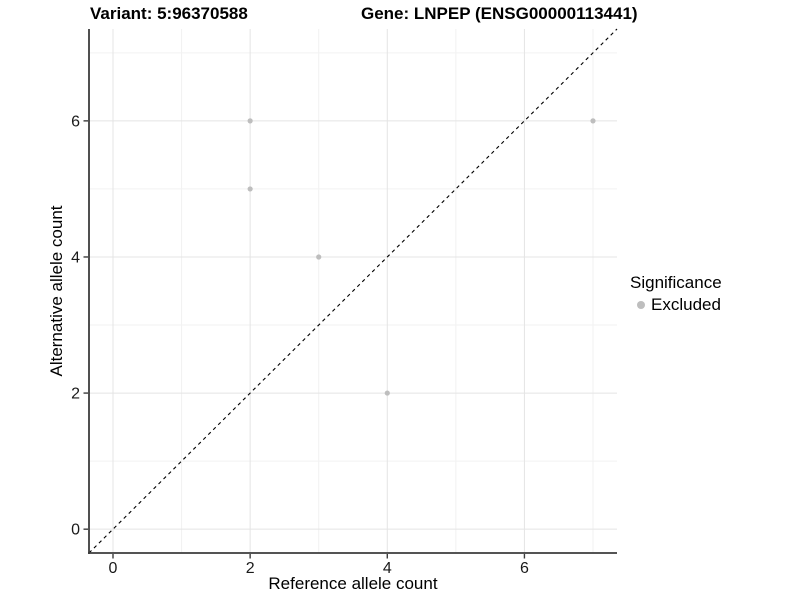  Describe the element at coordinates (169, 13) in the screenshot. I see `variant-title: Variant: 5:96370588` at that location.